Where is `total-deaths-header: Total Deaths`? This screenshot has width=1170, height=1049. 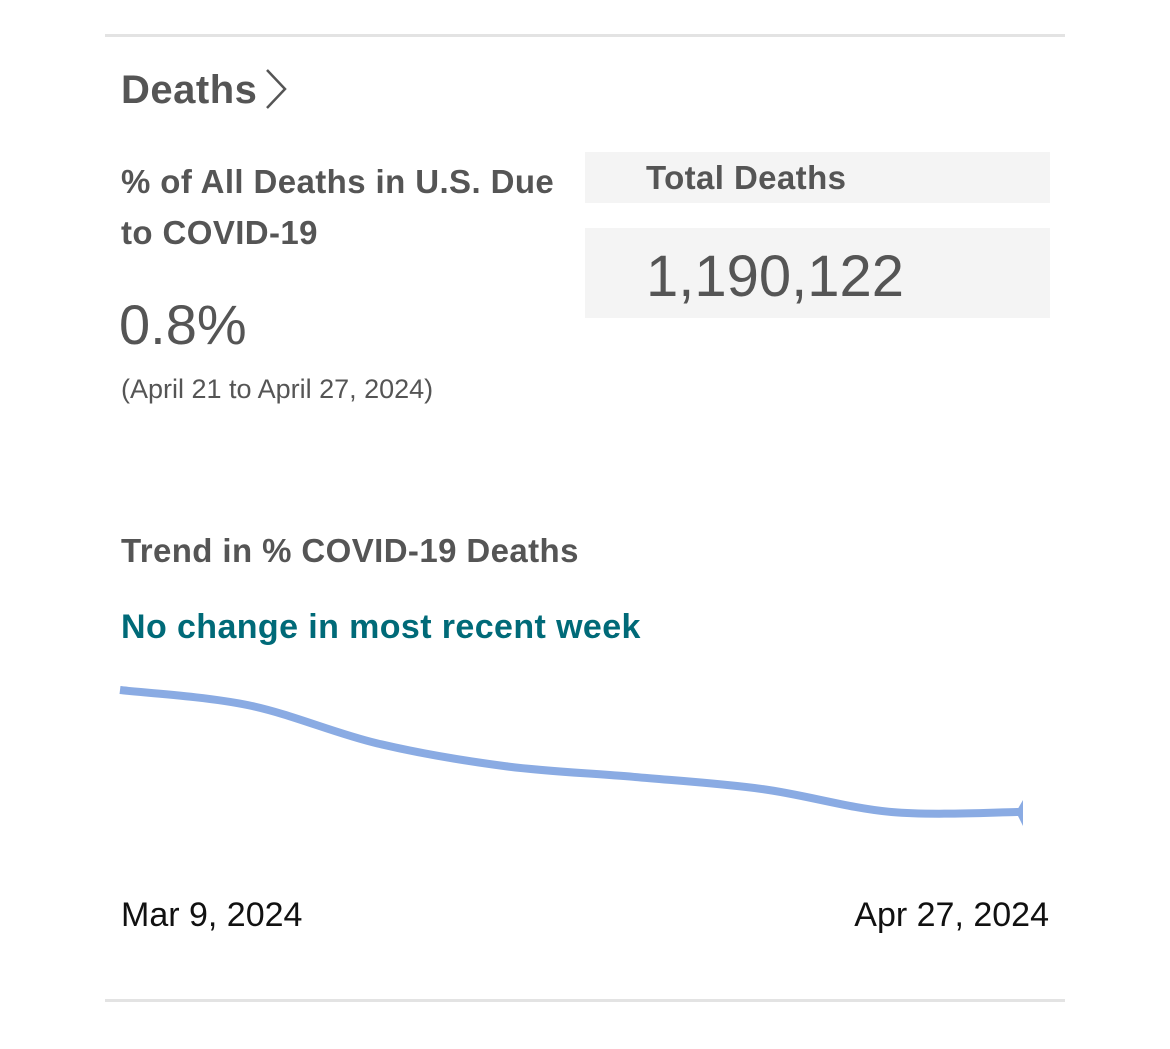 total-deaths-header: Total Deaths is located at coordinates (817, 177).